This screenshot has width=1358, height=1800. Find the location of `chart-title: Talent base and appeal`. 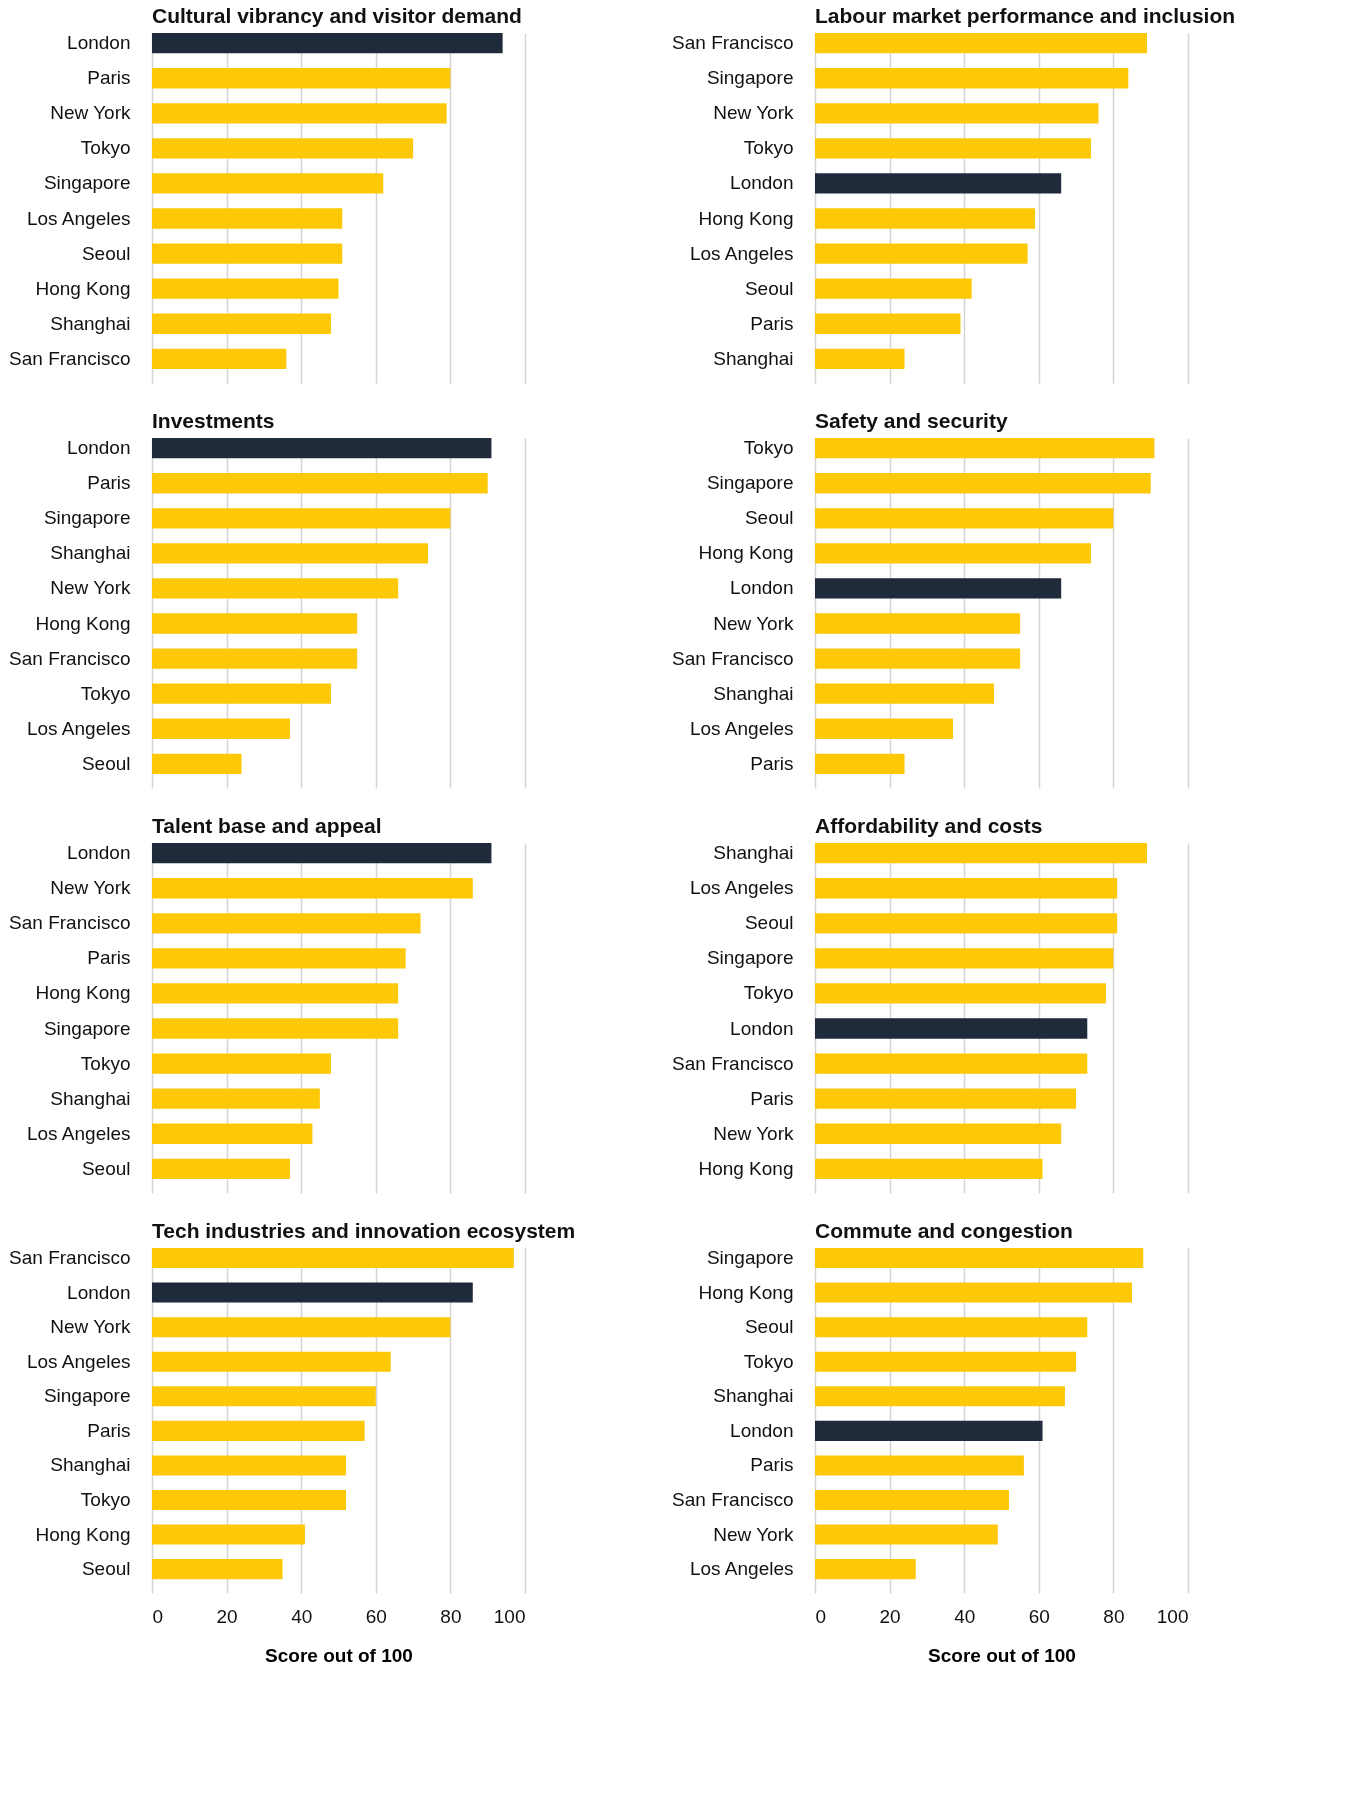

chart-title: Talent base and appeal is located at coordinates (267, 825).